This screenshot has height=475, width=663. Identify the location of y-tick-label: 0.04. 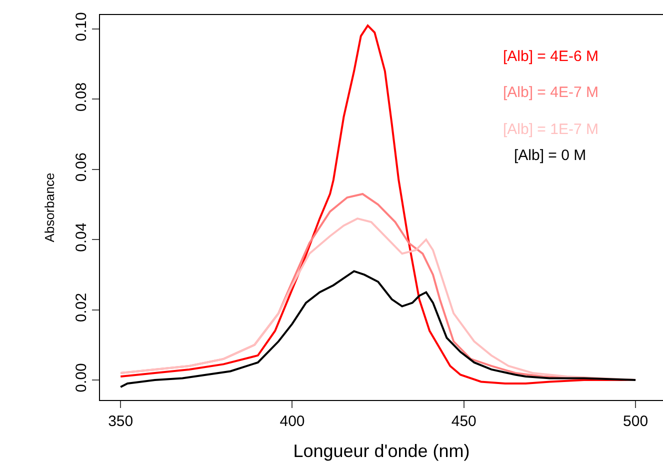
(81, 237).